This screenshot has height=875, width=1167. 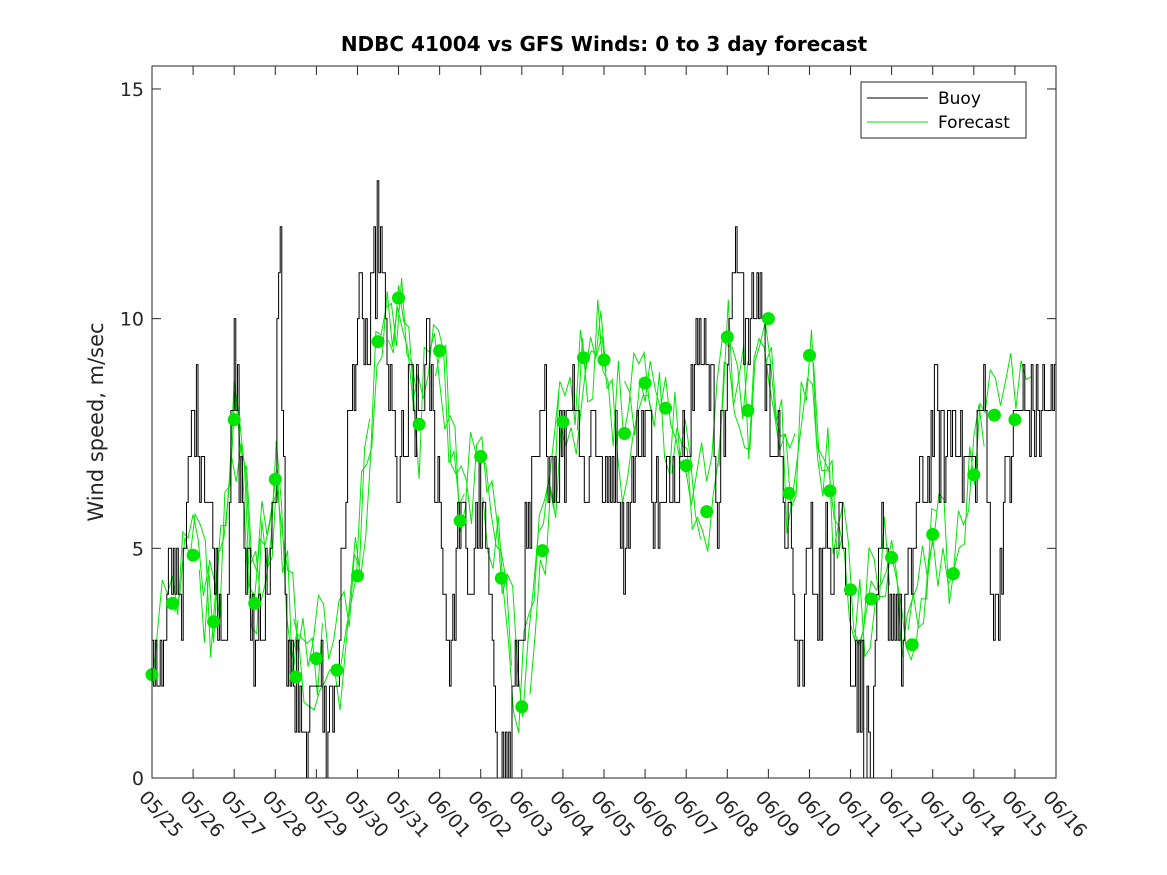 What do you see at coordinates (974, 123) in the screenshot?
I see `legend-forecast-label: Forecast` at bounding box center [974, 123].